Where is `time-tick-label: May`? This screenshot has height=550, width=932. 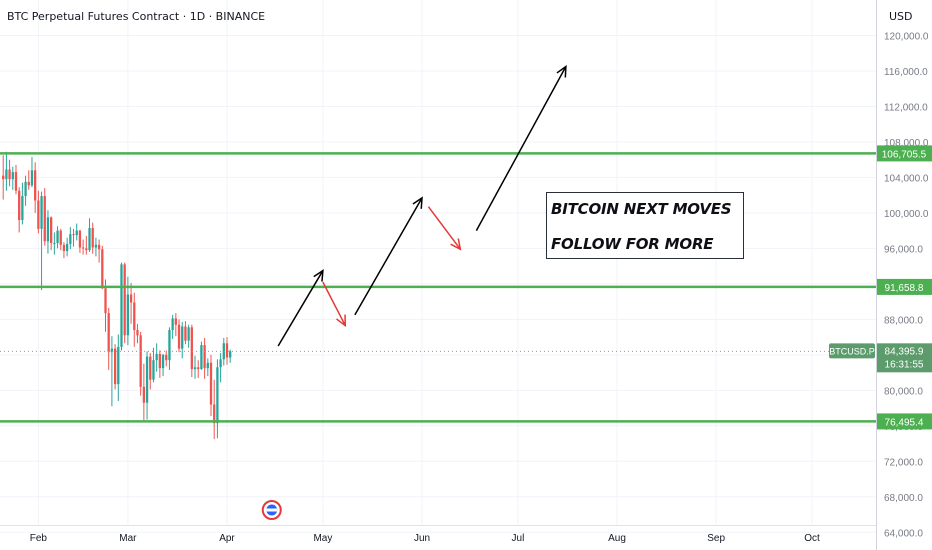 time-tick-label: May is located at coordinates (322, 538).